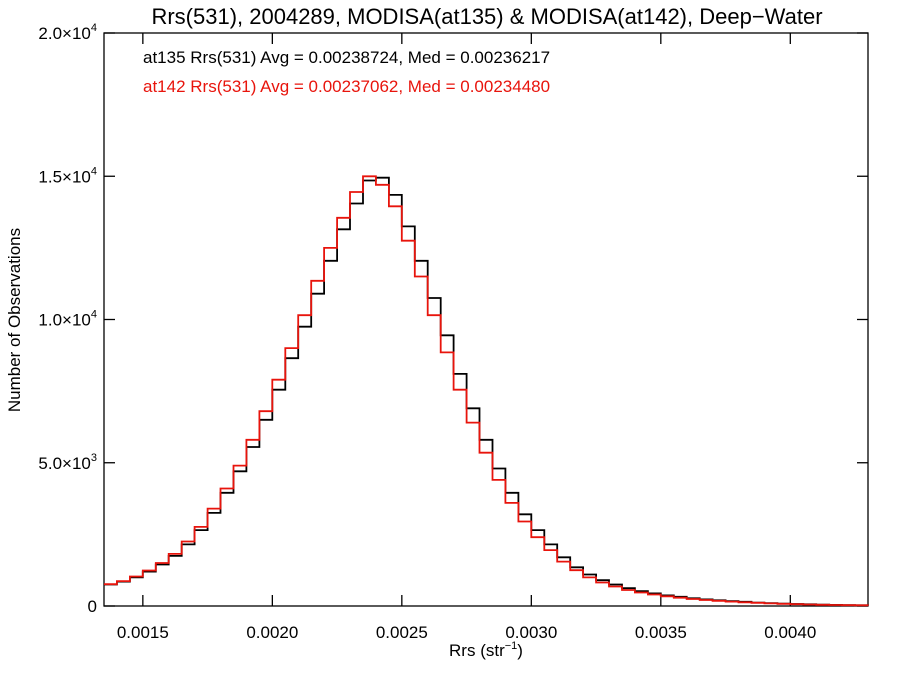 This screenshot has height=675, width=900. What do you see at coordinates (402, 632) in the screenshot?
I see `x-tick-label: 0.0025` at bounding box center [402, 632].